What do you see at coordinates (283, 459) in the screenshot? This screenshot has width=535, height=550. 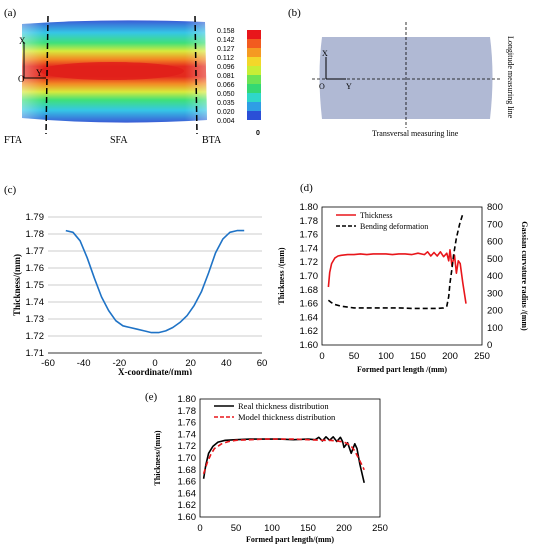 I see `series-line-real-thickness-distribution` at bounding box center [283, 459].